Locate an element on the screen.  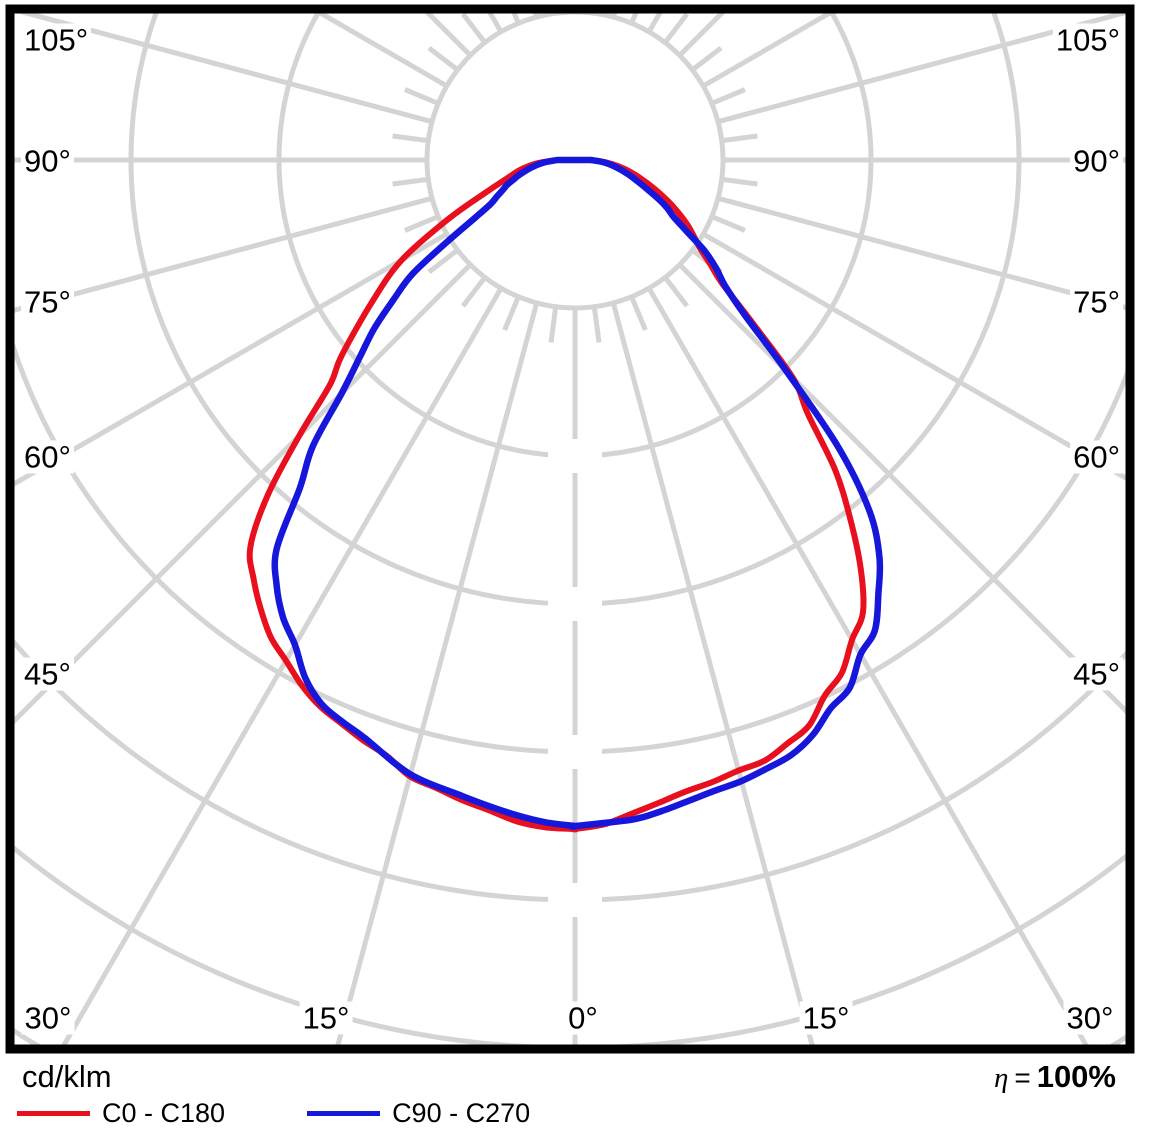
angle-label-left-45: 45° is located at coordinates (47, 674).